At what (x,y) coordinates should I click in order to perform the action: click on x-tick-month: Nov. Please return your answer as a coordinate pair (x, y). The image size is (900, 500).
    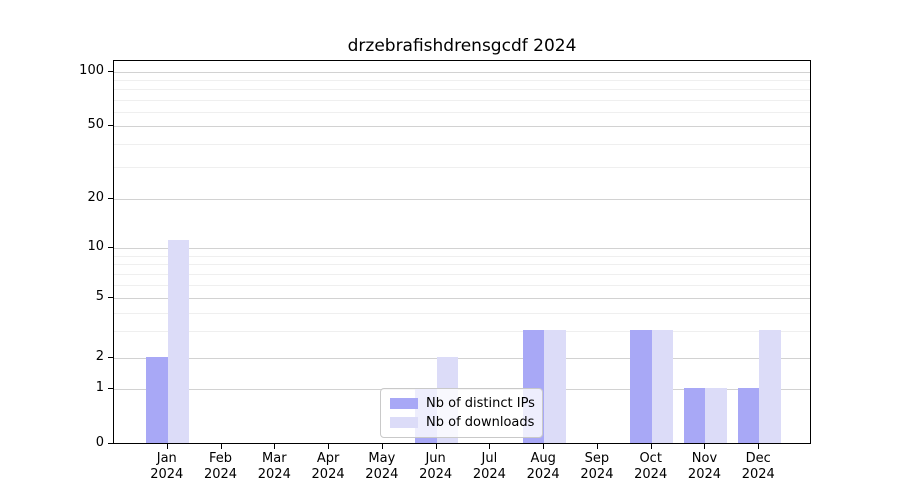
    Looking at the image, I should click on (704, 458).